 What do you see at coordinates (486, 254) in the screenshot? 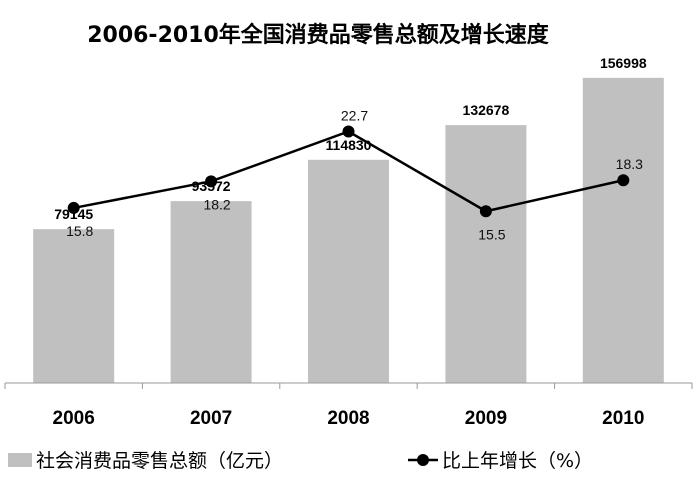
I see `bar-2009` at bounding box center [486, 254].